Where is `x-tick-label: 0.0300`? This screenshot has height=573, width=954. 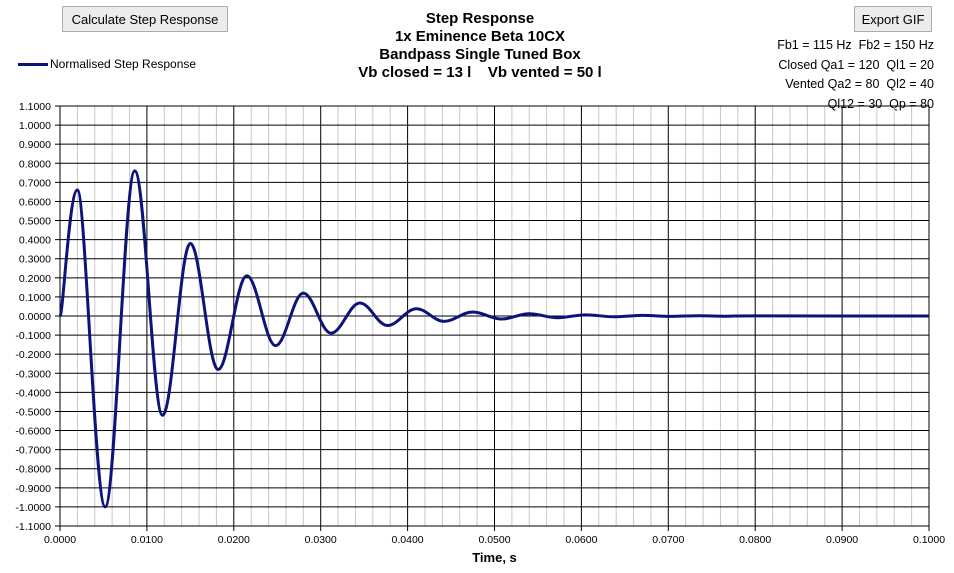
x-tick-label: 0.0300 is located at coordinates (321, 540).